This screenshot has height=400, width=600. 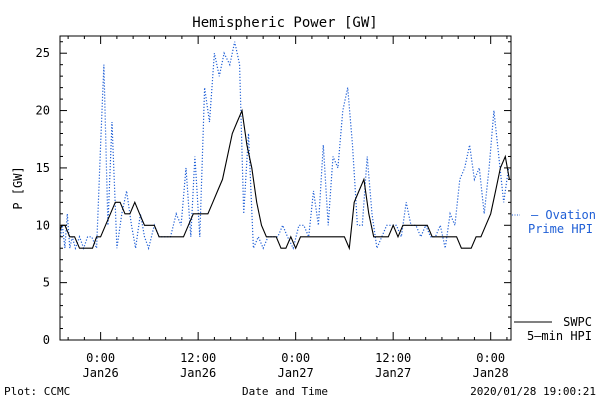 What do you see at coordinates (577, 322) in the screenshot?
I see `legend-label-swpc-line1: SWPC` at bounding box center [577, 322].